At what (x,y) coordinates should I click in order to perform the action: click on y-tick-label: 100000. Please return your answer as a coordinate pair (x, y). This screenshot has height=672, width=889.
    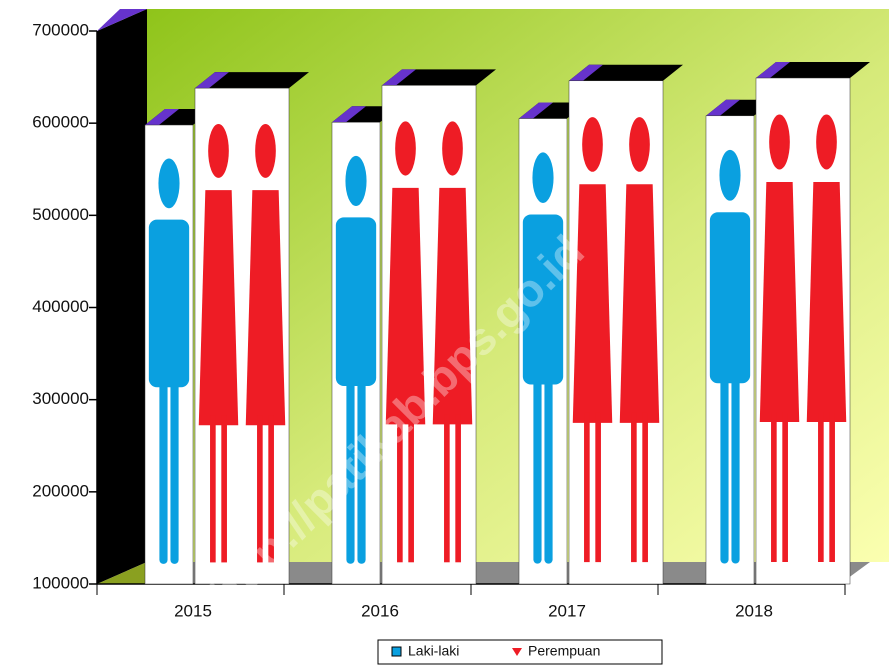
    Looking at the image, I should click on (60, 582).